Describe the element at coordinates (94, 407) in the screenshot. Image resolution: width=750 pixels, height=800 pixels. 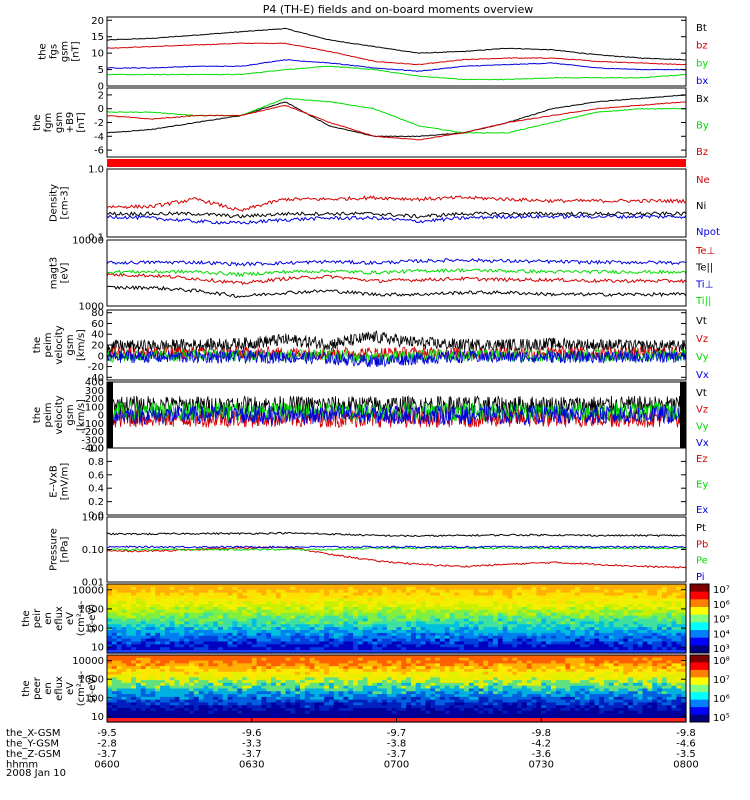
I see `y-tick-label: 100` at that location.